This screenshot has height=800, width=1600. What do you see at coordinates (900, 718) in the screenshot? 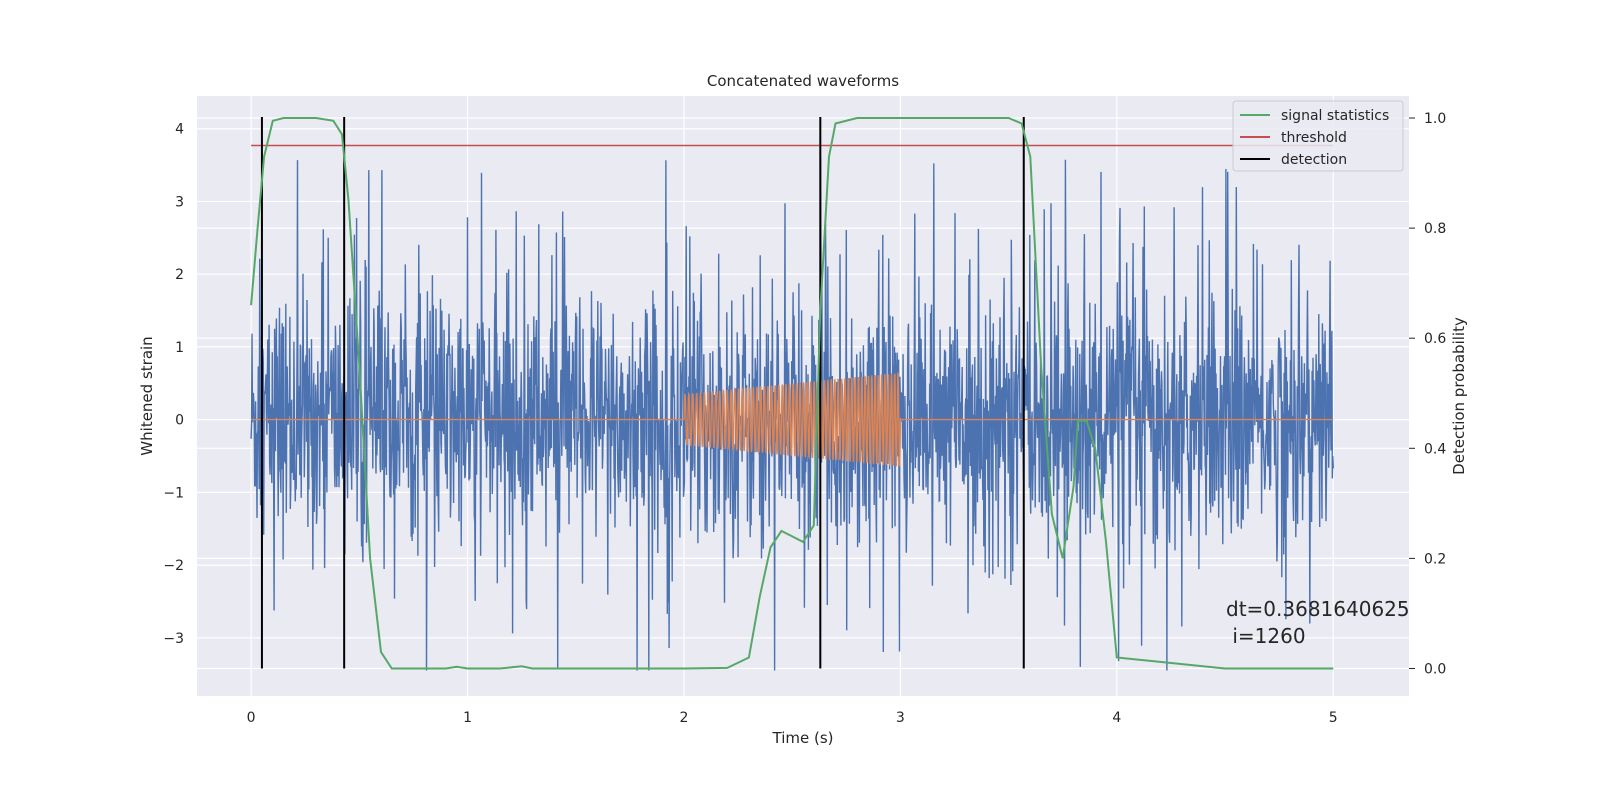
I see `x-tick-label: 3` at bounding box center [900, 718].